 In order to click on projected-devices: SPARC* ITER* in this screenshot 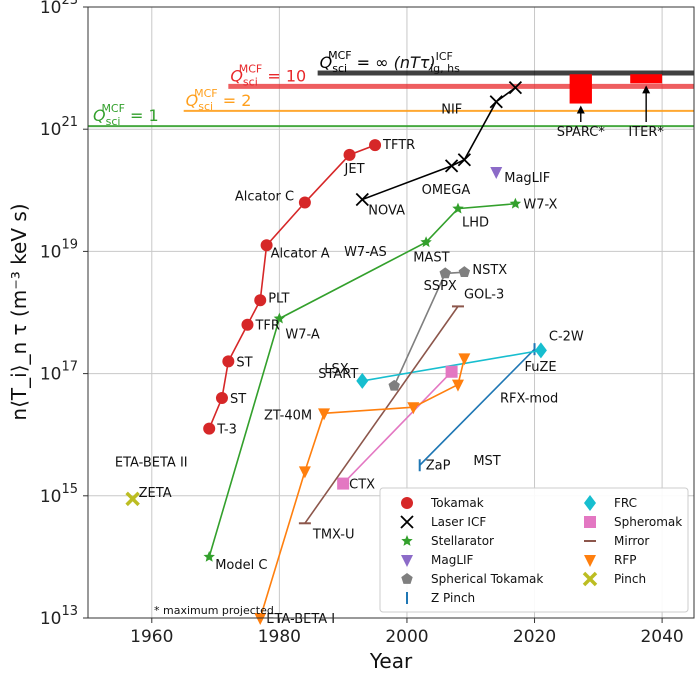, I will do `click(610, 107)`.